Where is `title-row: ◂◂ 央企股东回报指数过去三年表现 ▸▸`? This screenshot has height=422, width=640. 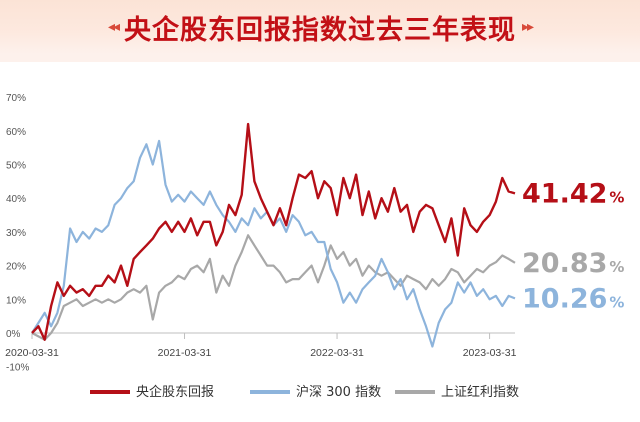
title-row: ◂◂ 央企股东回报指数过去三年表现 ▸▸ is located at coordinates (320, 27).